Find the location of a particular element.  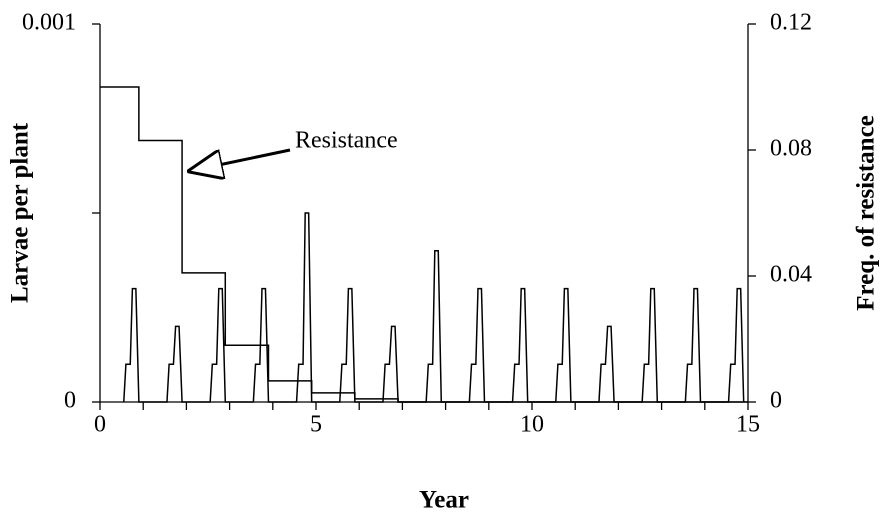

y2-tick-label: 0.08 is located at coordinates (791, 149).